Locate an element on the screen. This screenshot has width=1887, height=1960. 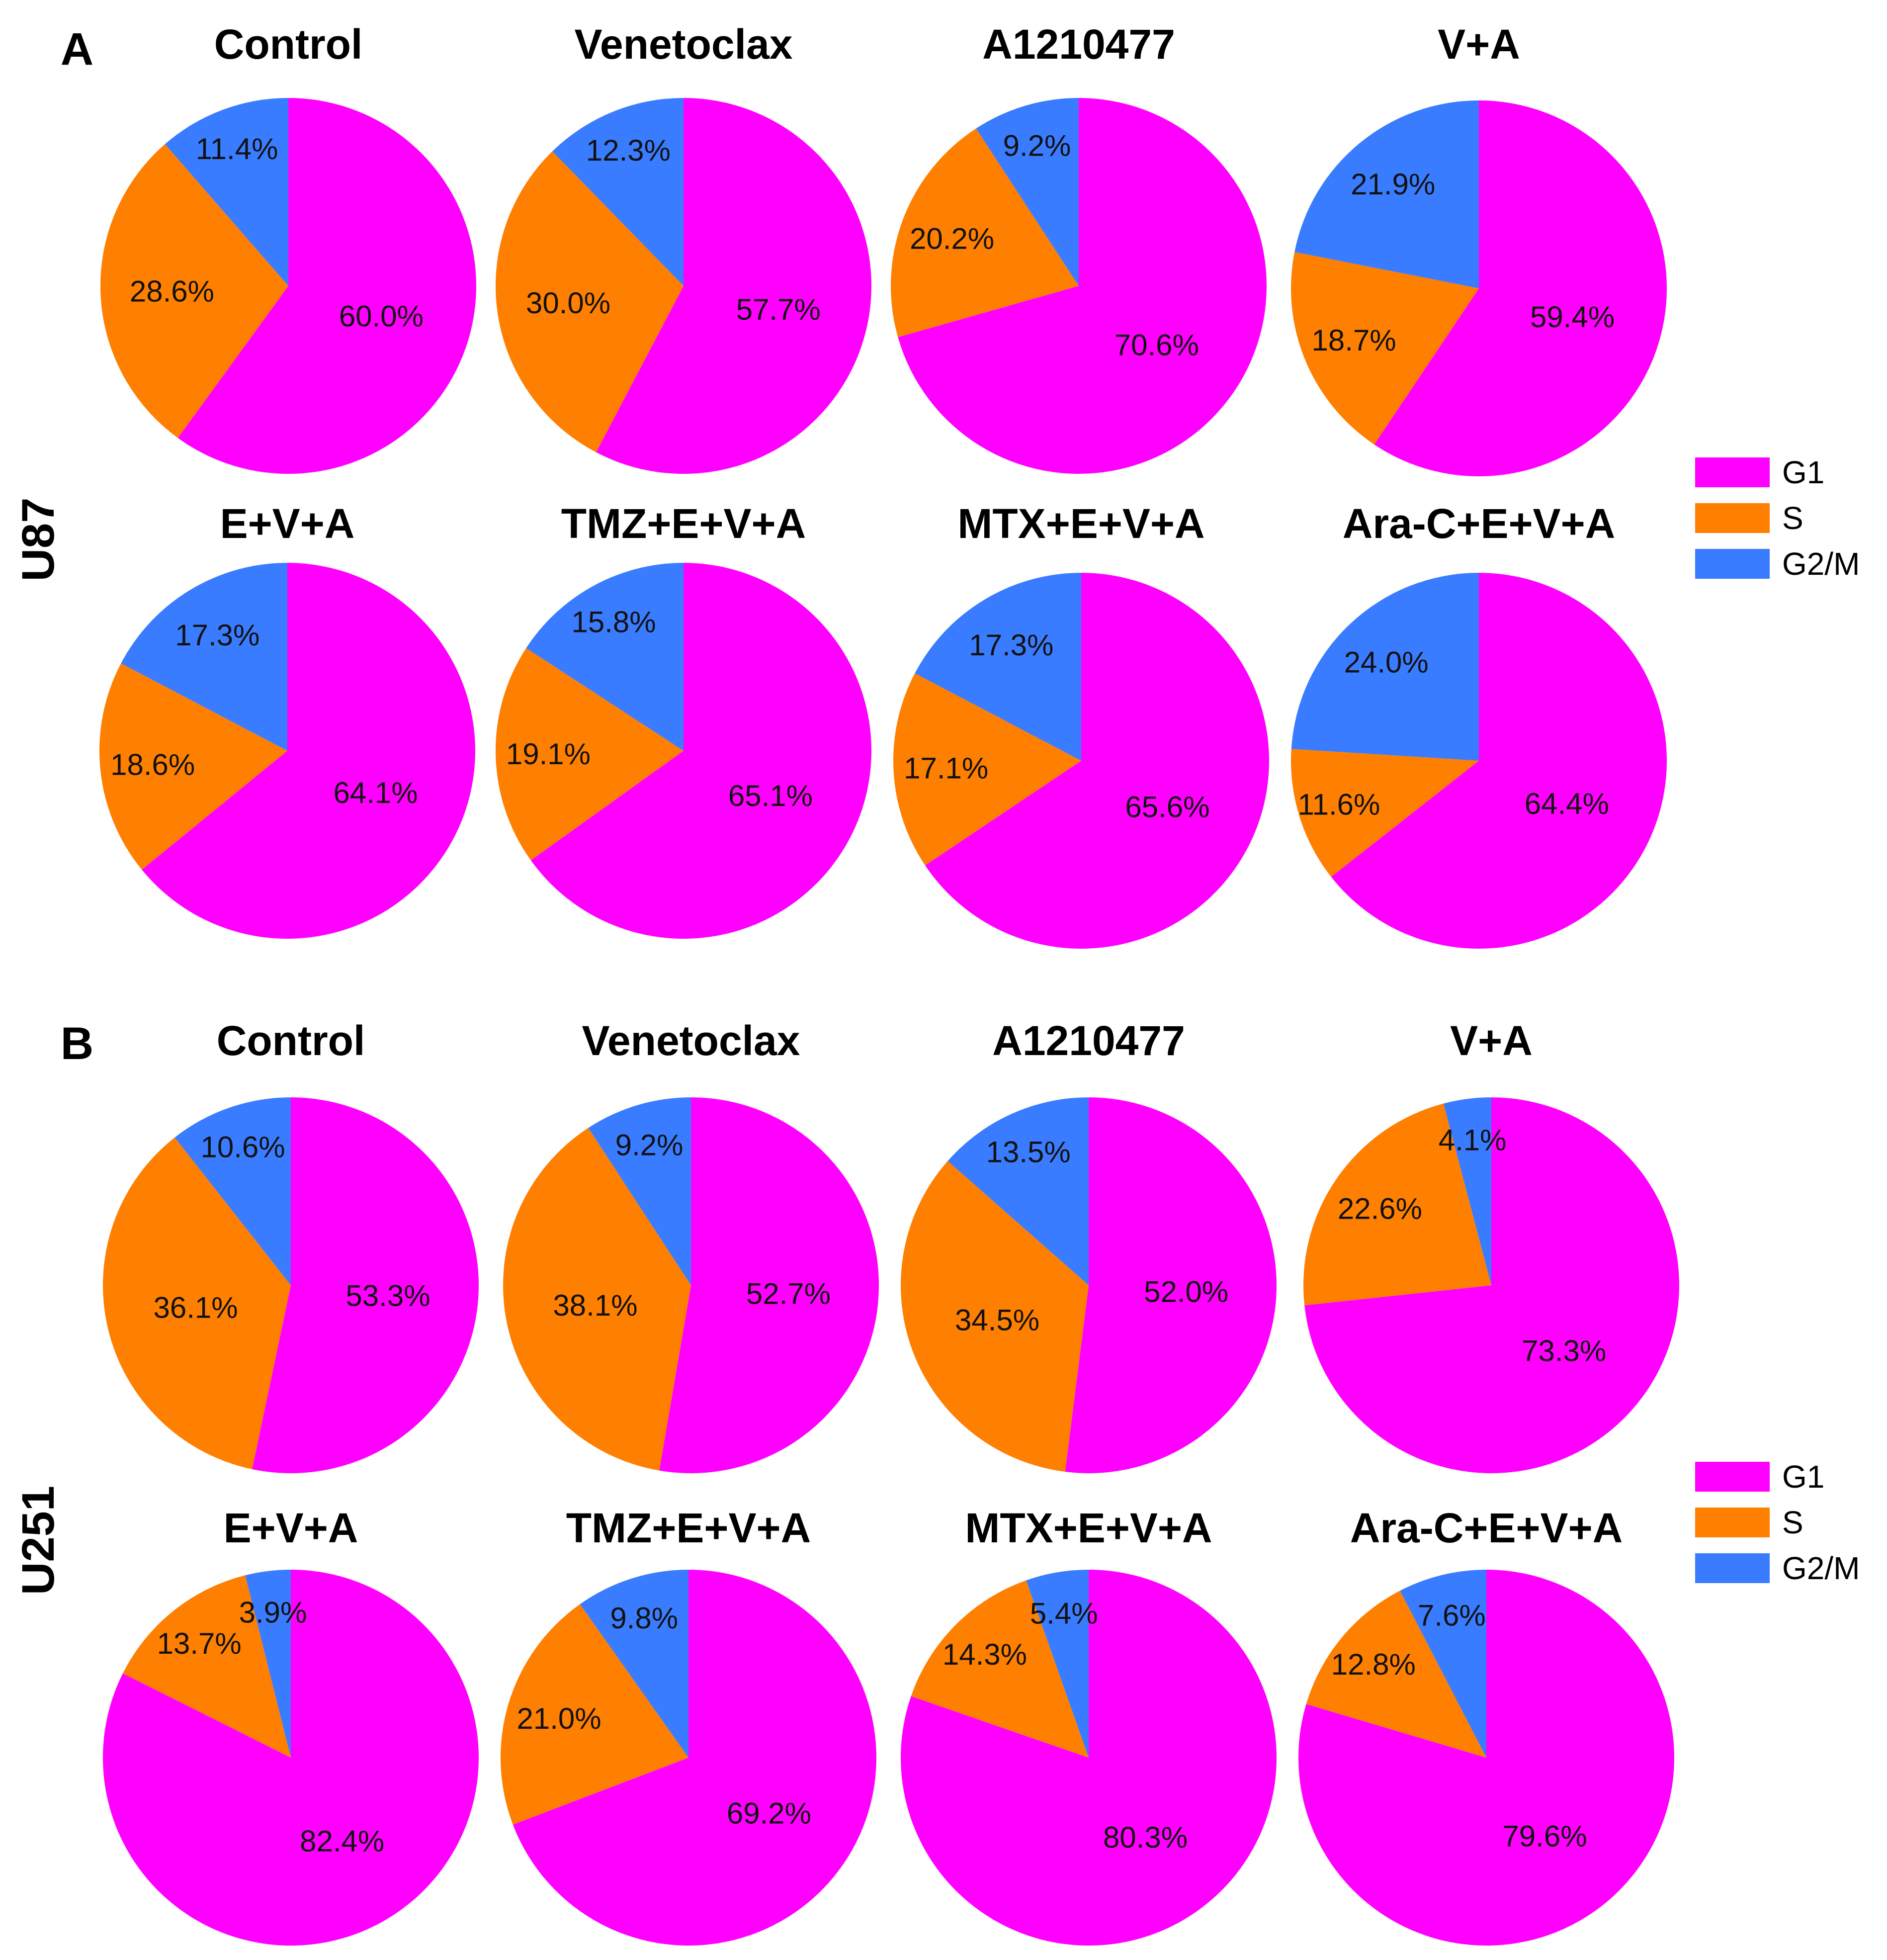
panel-b-pie-control-label-g2-m: 10.6% is located at coordinates (243, 1146).